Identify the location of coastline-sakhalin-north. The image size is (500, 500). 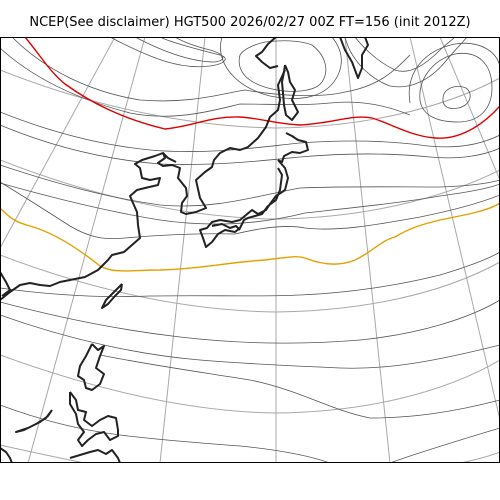
(267, 53).